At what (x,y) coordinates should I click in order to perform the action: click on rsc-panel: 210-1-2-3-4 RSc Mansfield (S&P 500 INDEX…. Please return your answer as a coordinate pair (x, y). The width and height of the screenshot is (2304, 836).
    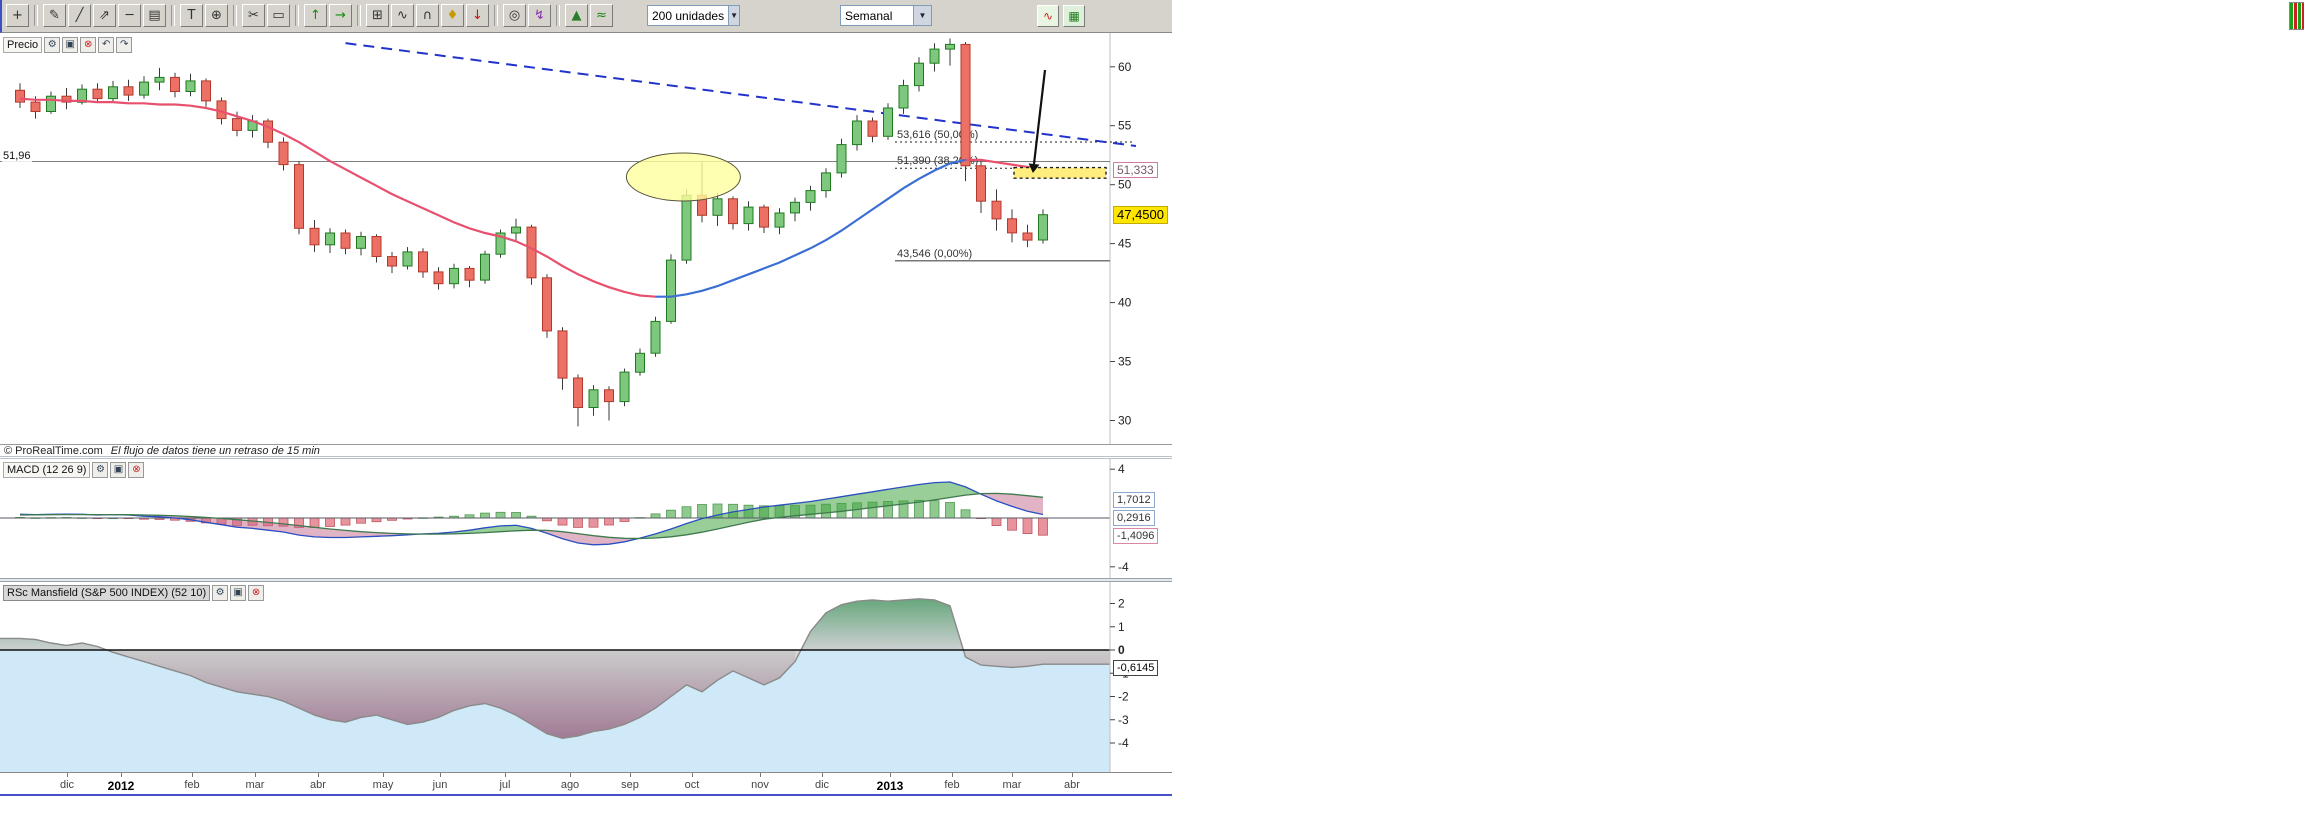
    Looking at the image, I should click on (586, 677).